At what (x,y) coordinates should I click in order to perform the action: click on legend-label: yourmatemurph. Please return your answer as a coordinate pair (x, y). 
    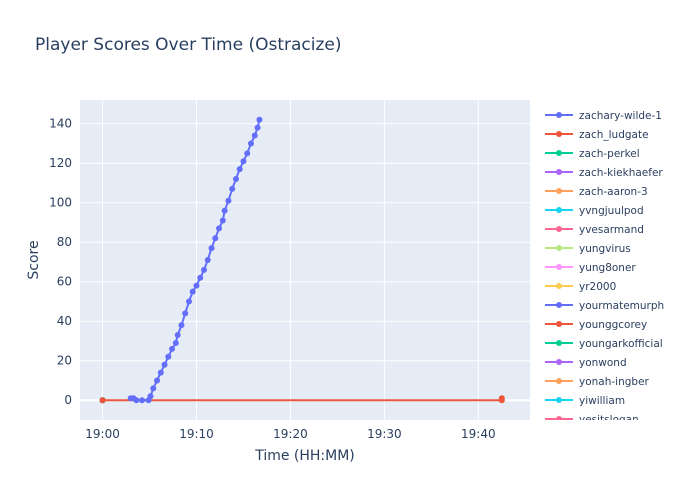
    Looking at the image, I should click on (621, 306).